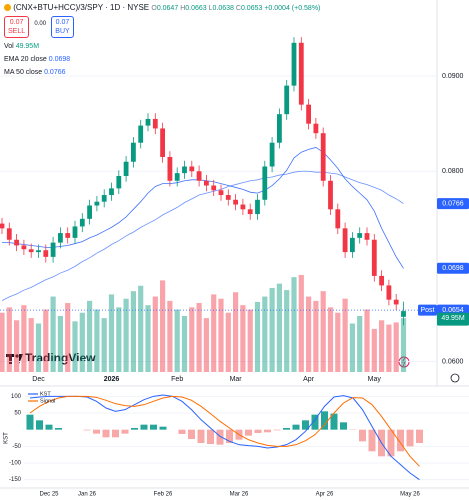 This screenshot has width=469, height=500. I want to click on ohlc-label: L, so click(210, 8).